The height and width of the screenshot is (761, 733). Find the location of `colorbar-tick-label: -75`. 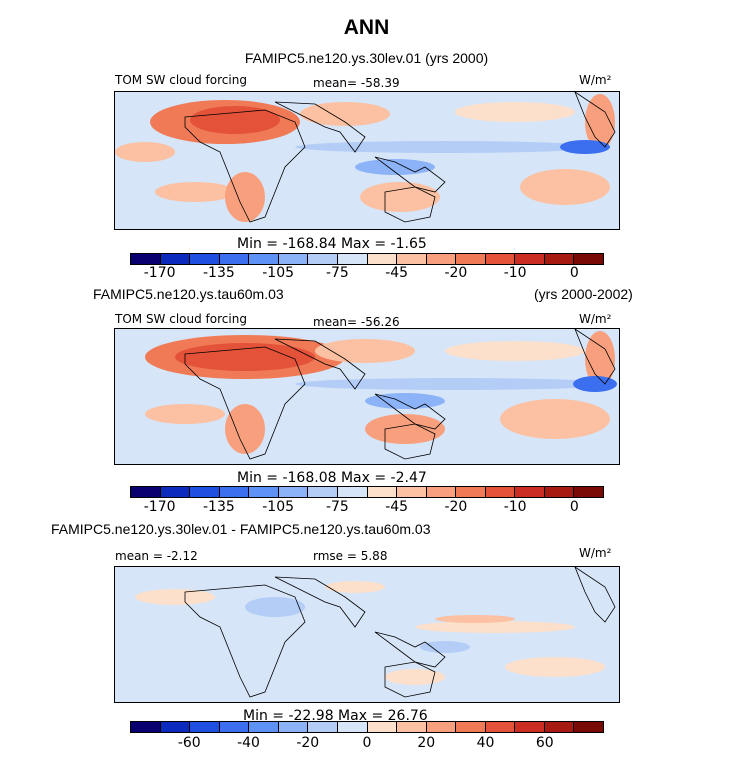

colorbar-tick-label: -75 is located at coordinates (337, 507).